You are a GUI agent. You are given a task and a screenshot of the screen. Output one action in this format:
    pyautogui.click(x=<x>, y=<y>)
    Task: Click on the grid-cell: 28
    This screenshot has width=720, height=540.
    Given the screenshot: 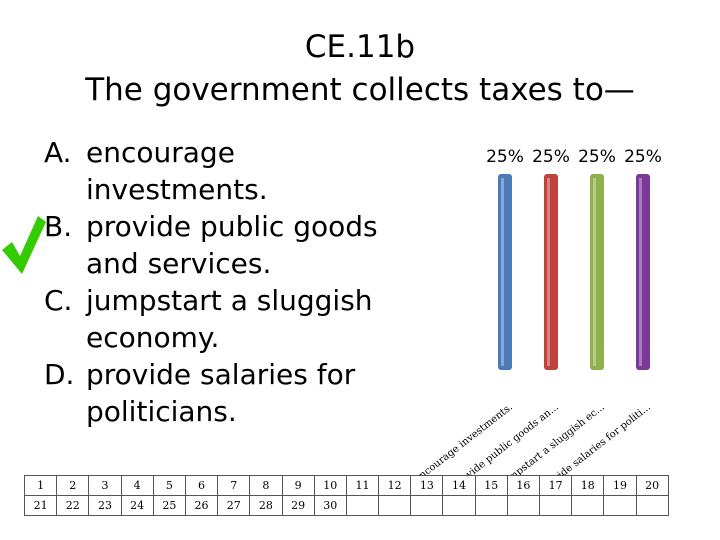 What is the action you would take?
    pyautogui.click(x=266, y=505)
    